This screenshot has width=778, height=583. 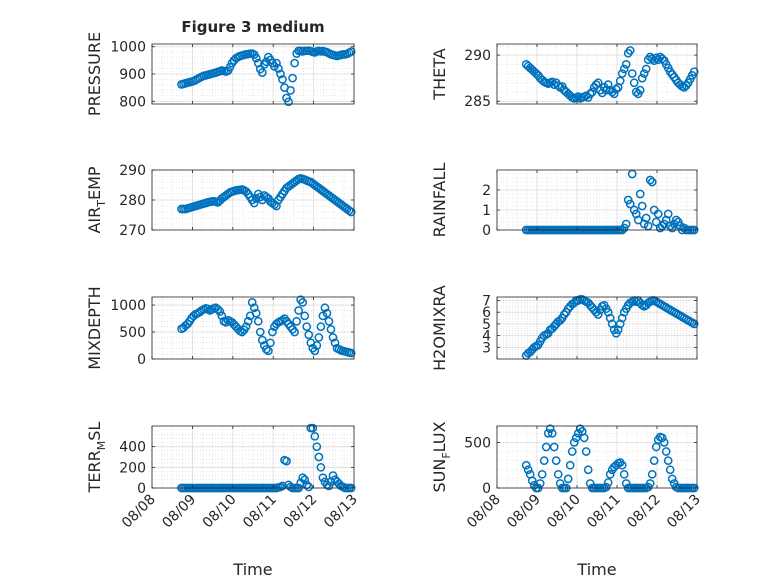 I want to click on y-tick-label: 2, so click(x=486, y=191).